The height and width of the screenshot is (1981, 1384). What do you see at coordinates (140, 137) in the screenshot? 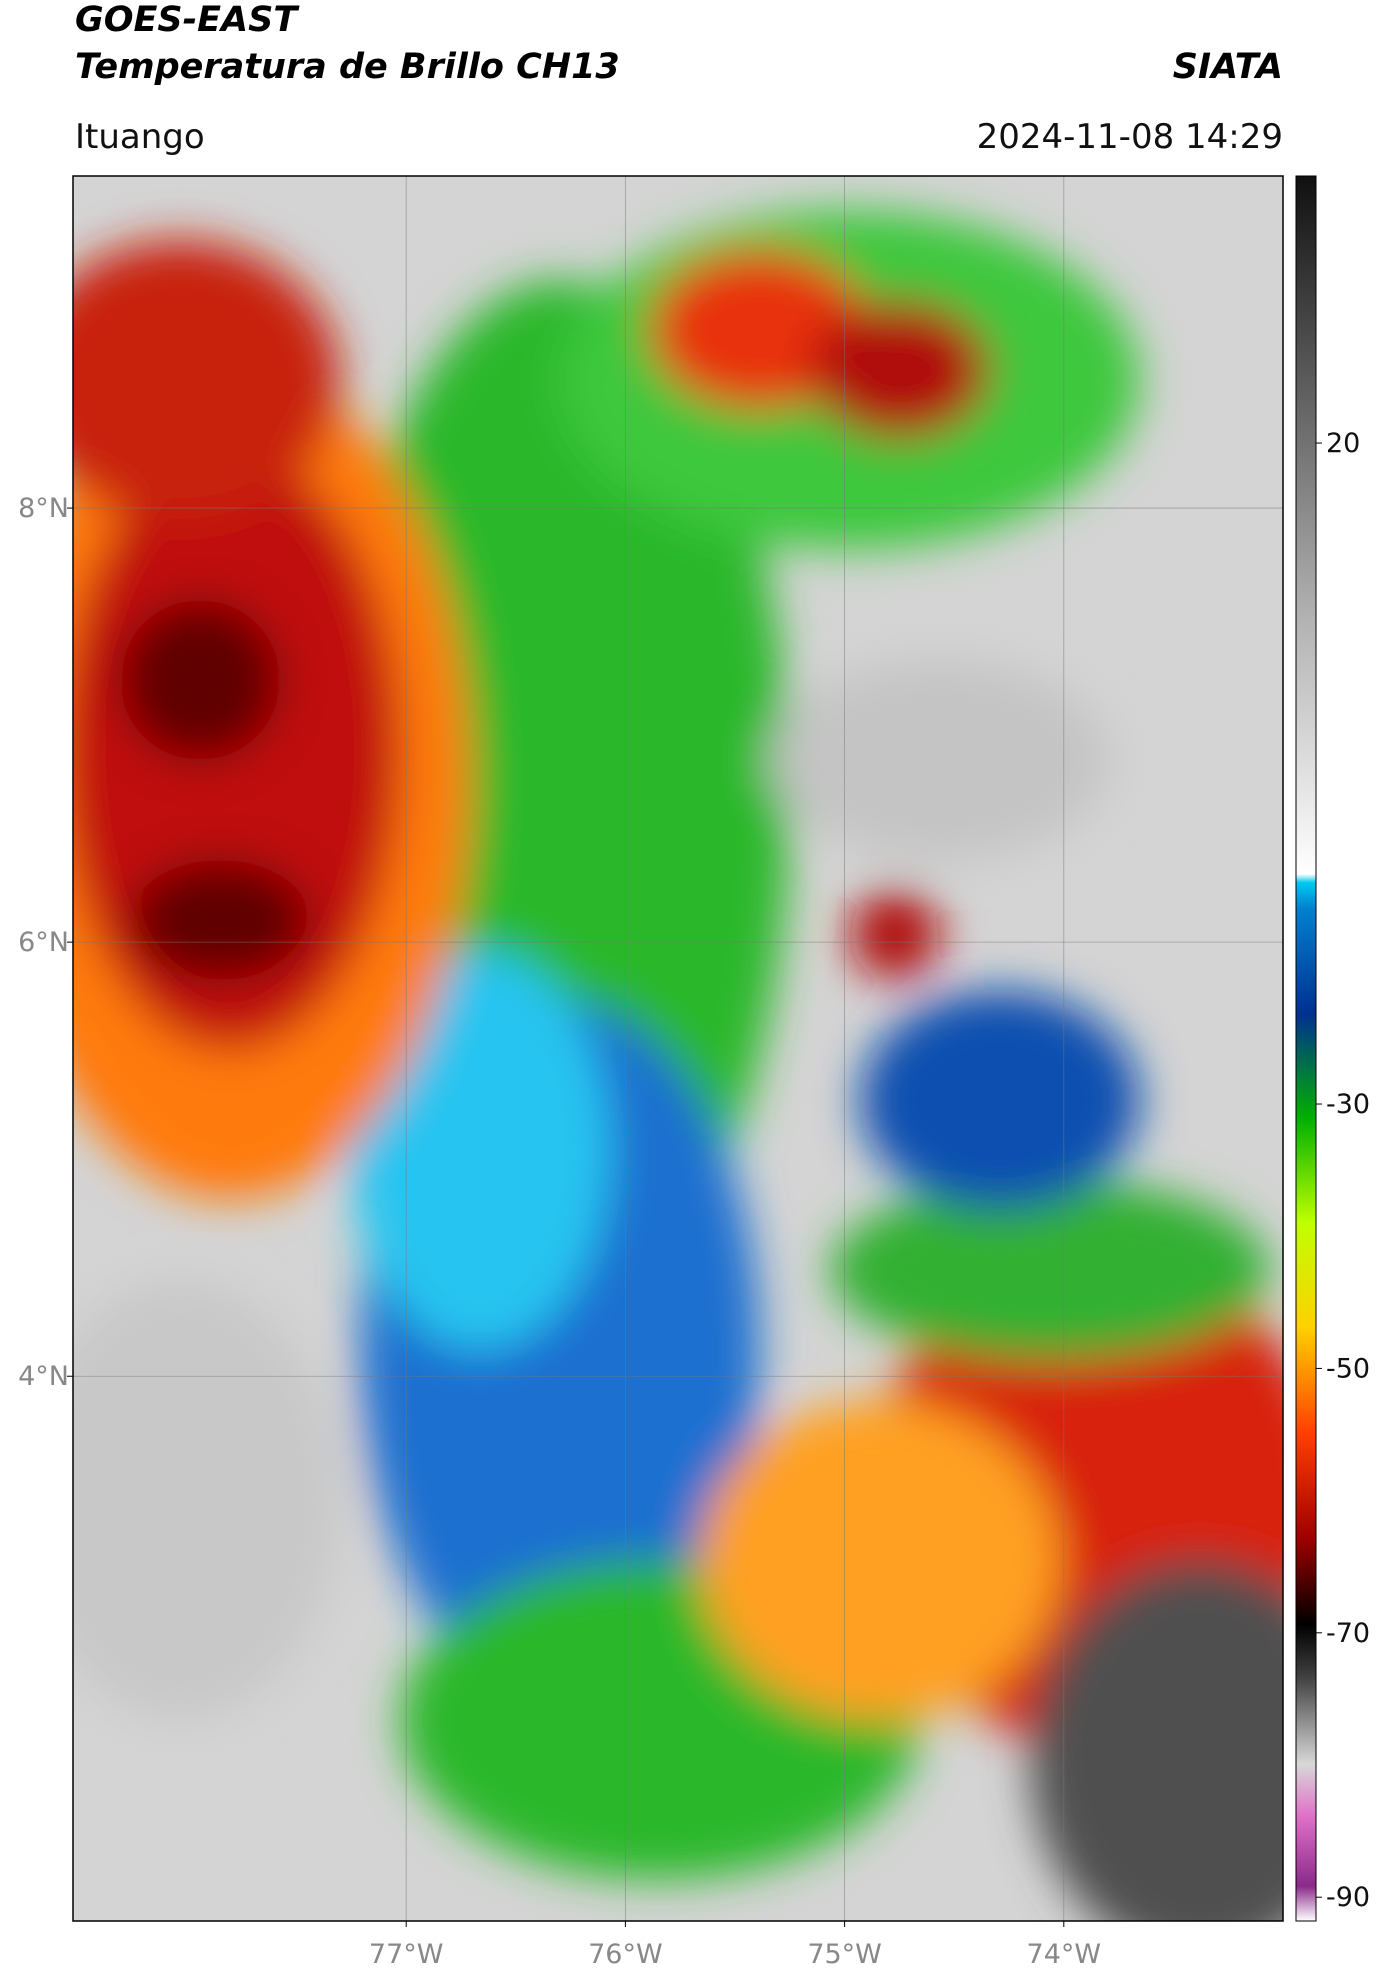
I see `location: Ituango` at bounding box center [140, 137].